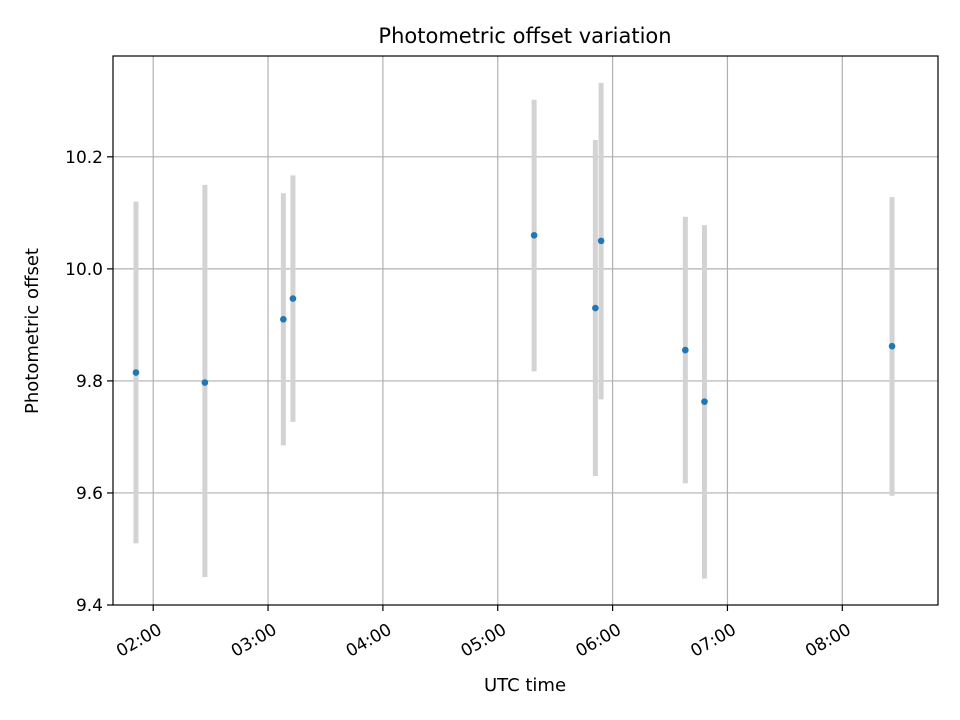 Image resolution: width=960 pixels, height=720 pixels. I want to click on x-axis-label: UTC time, so click(525, 685).